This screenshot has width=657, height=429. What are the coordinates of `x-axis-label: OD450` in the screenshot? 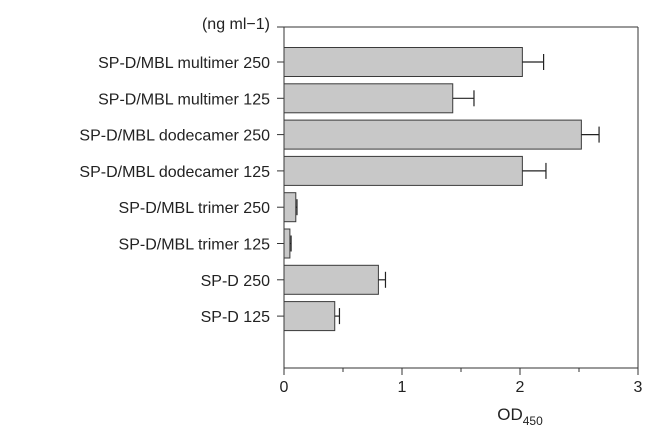 It's located at (520, 416).